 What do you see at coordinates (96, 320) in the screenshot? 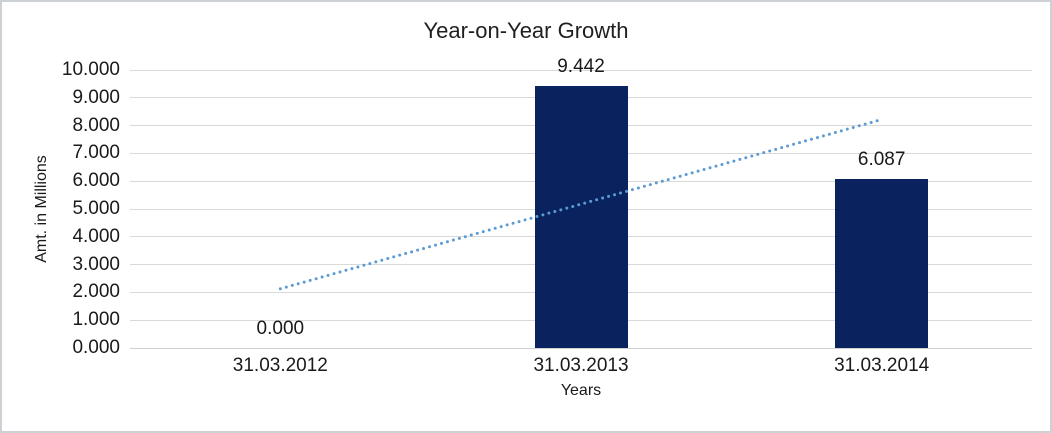
I see `y-tick-label: 1.000` at bounding box center [96, 320].